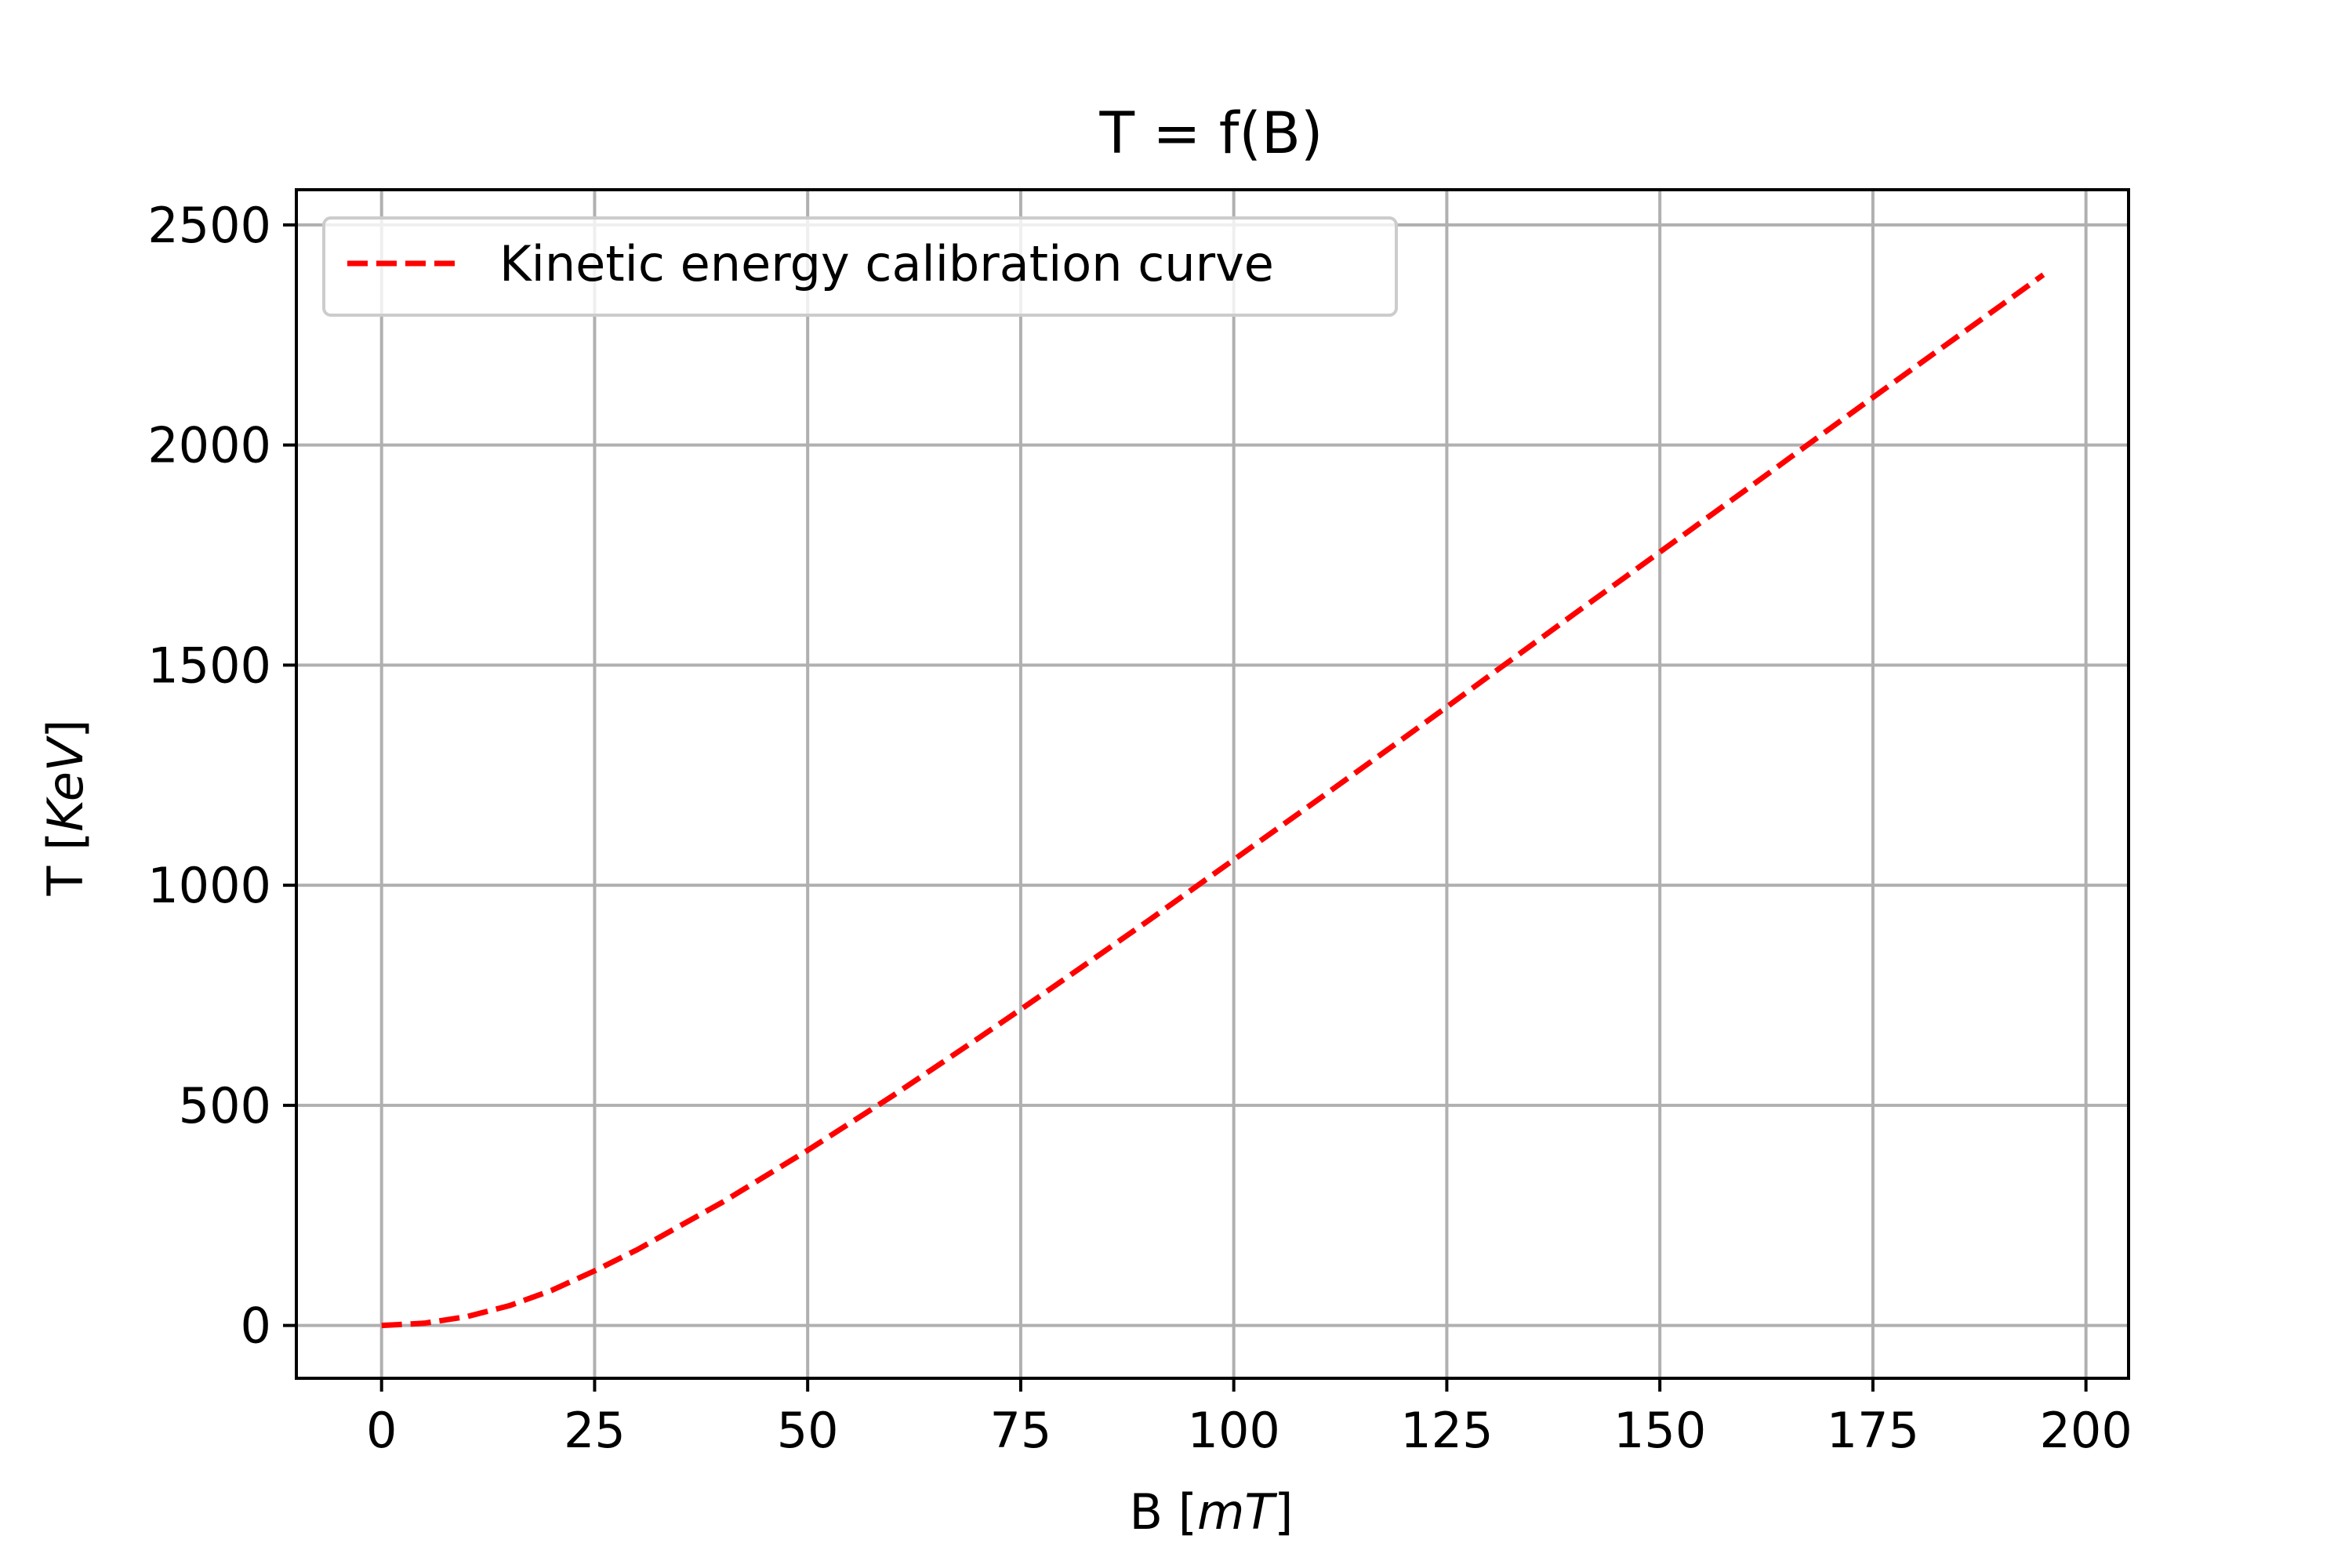  Describe the element at coordinates (1237, 1512) in the screenshot. I see `x-axis-label-unit: mT` at that location.